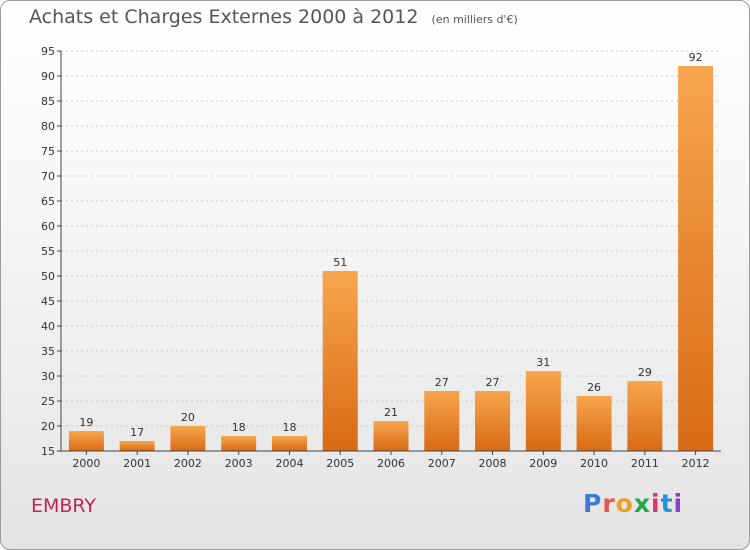 The image size is (750, 550). I want to click on x-tick-label: 2011, so click(645, 463).